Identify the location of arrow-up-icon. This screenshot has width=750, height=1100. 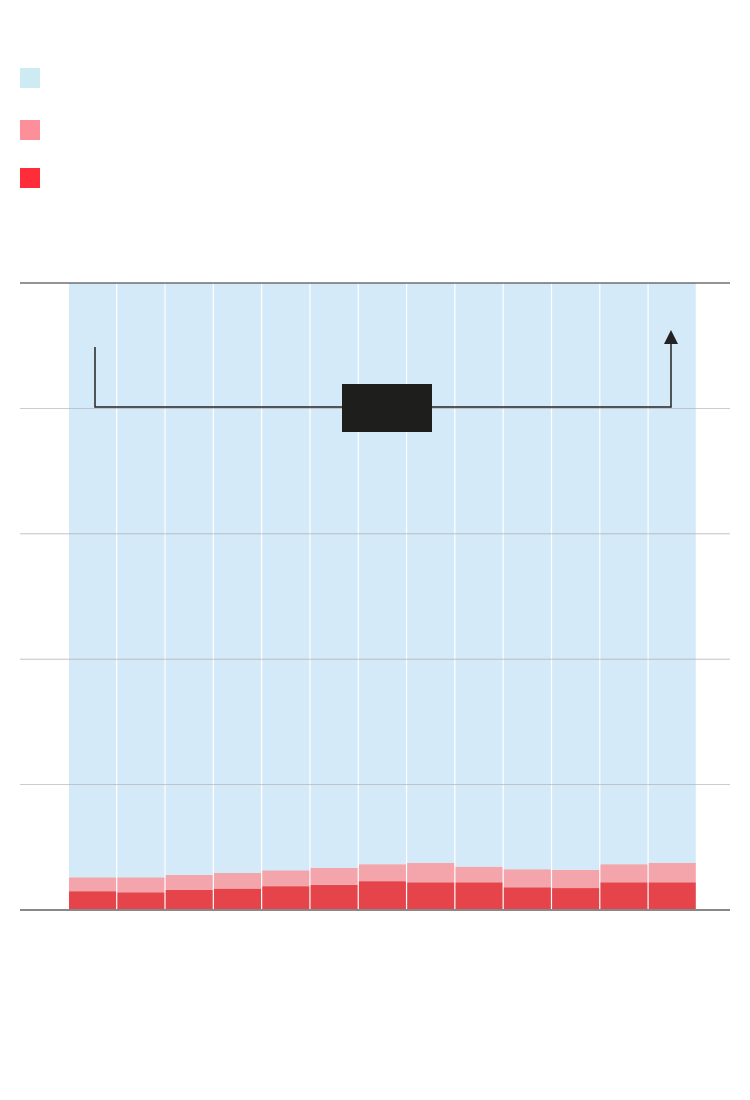
(671, 337).